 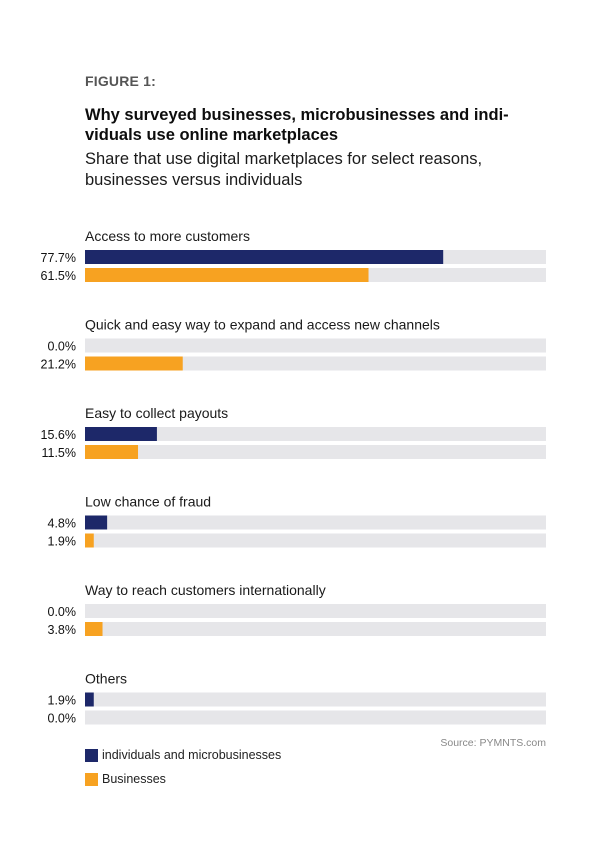 I want to click on category-label: Others, so click(x=106, y=679).